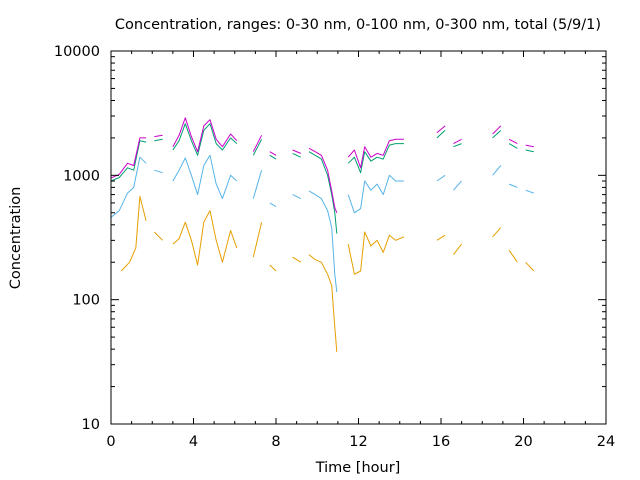 This screenshot has height=480, width=640. Describe the element at coordinates (91, 425) in the screenshot. I see `y-tick-label: 10` at that location.